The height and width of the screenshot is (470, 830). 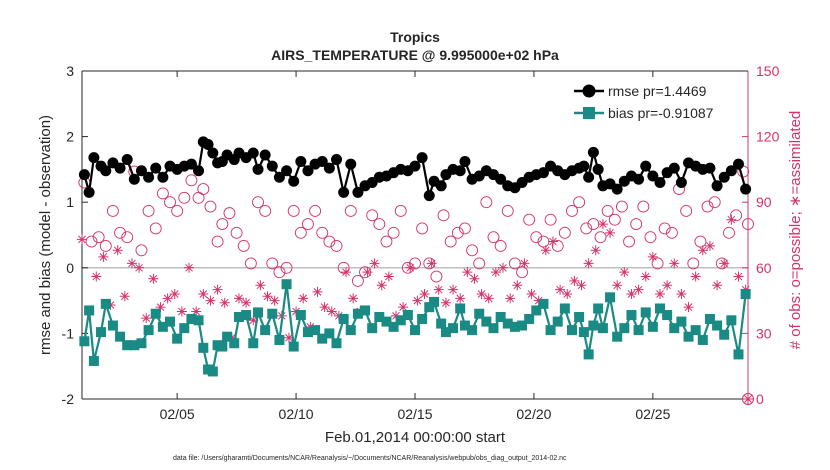 What do you see at coordinates (654, 101) in the screenshot?
I see `legend-box` at bounding box center [654, 101].